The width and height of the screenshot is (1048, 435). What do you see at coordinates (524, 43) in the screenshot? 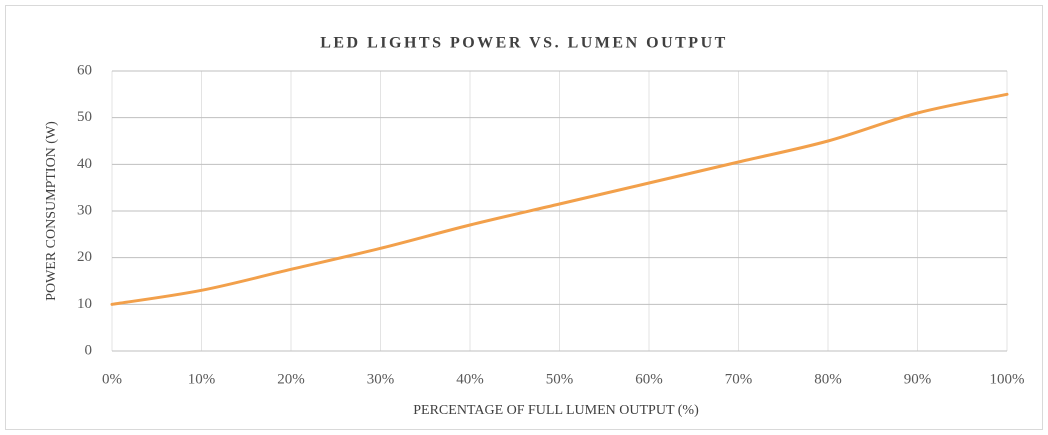
I see `chart-title: LED LIGHTS POWER VS. LUMEN OUTPUT` at bounding box center [524, 43].